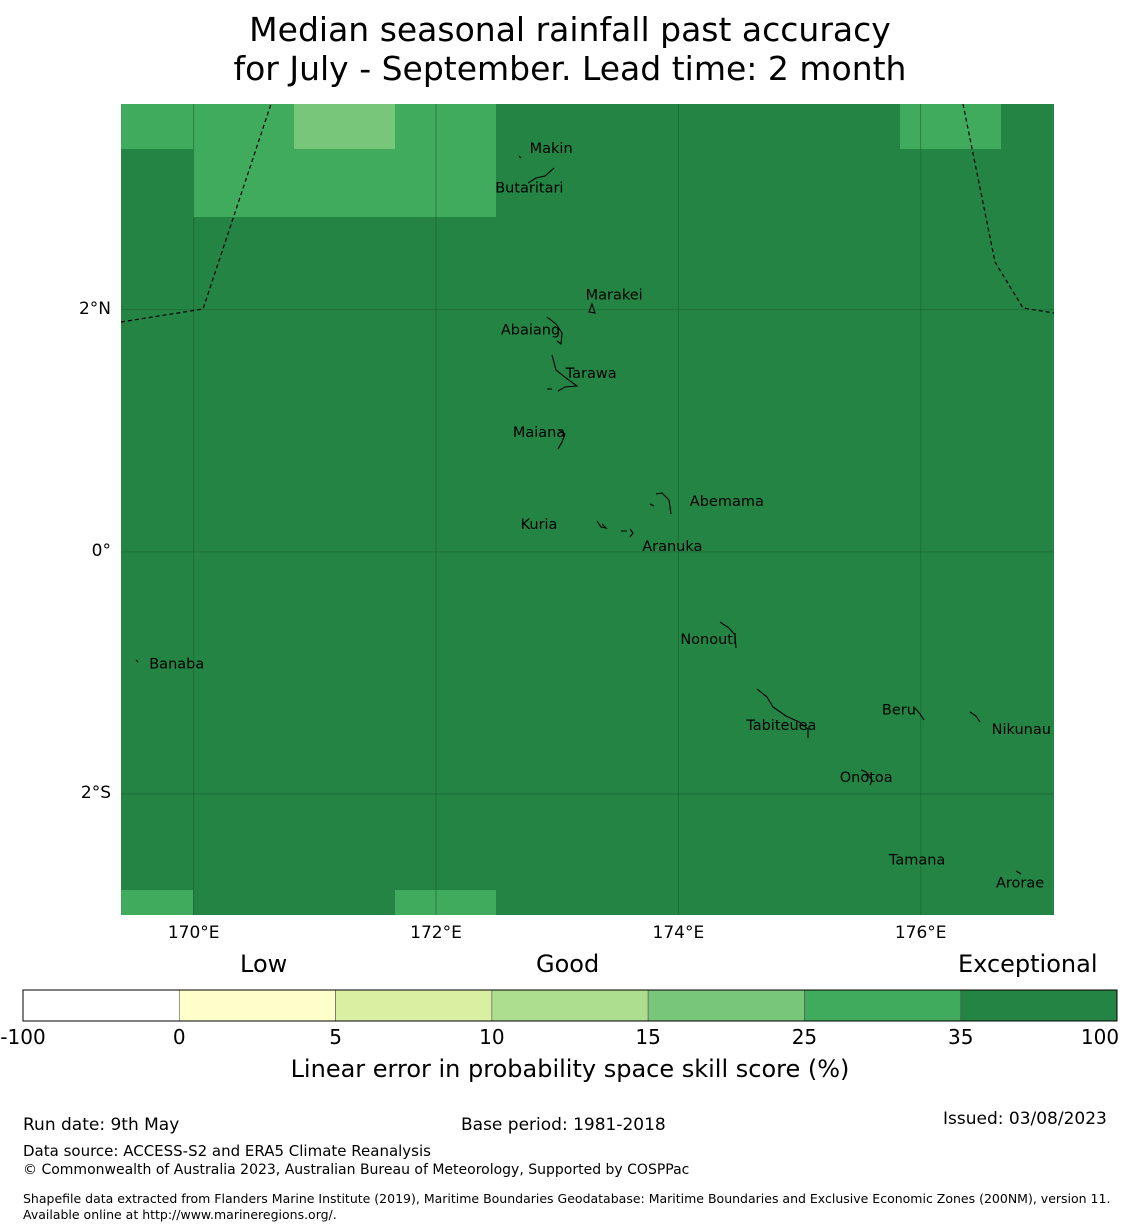 The image size is (1140, 1230). What do you see at coordinates (728, 635) in the screenshot?
I see `coast-nonouti` at bounding box center [728, 635].